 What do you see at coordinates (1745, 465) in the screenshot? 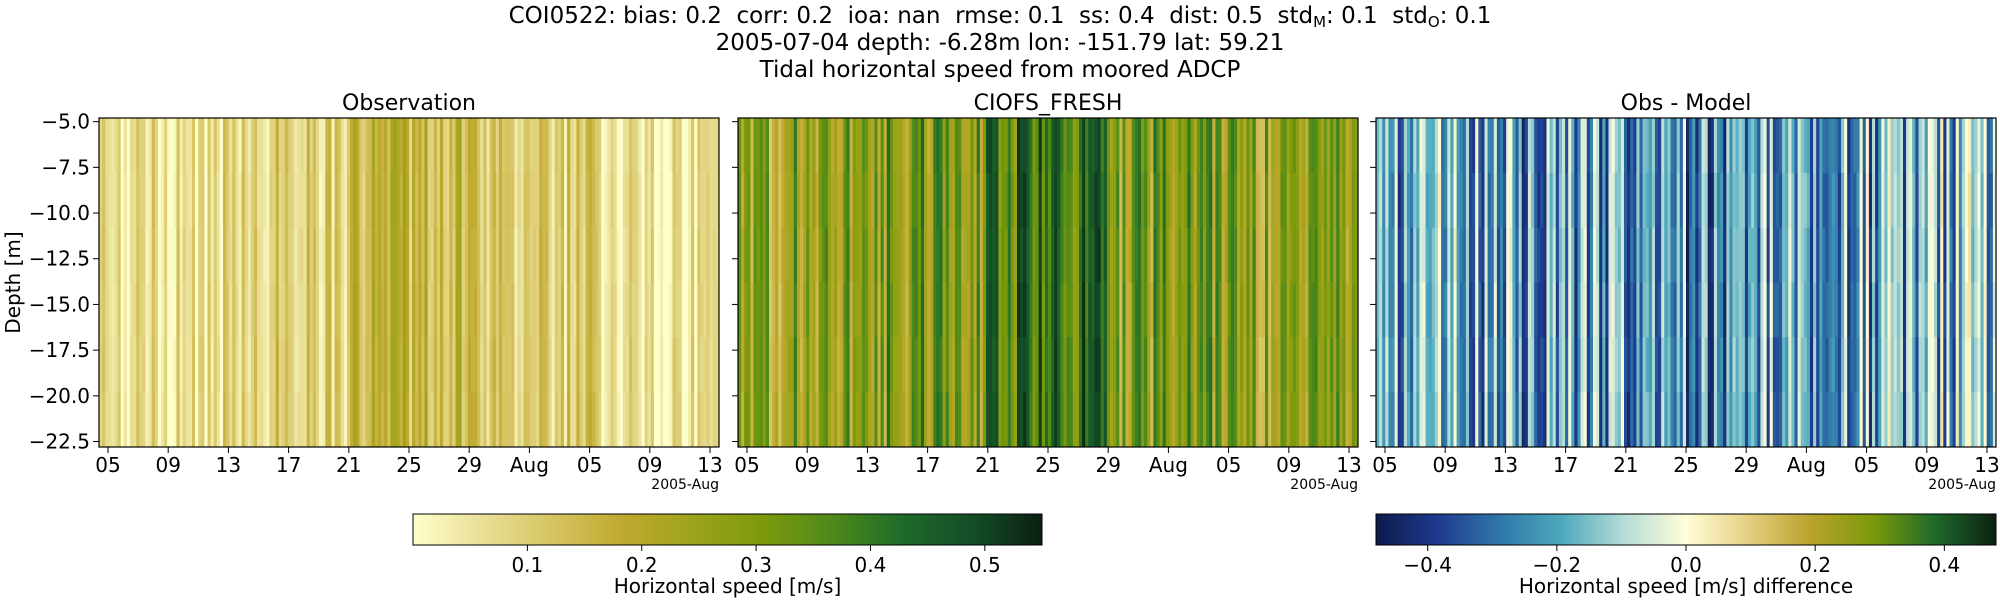
I see `x-tick-label: 29` at bounding box center [1745, 465].